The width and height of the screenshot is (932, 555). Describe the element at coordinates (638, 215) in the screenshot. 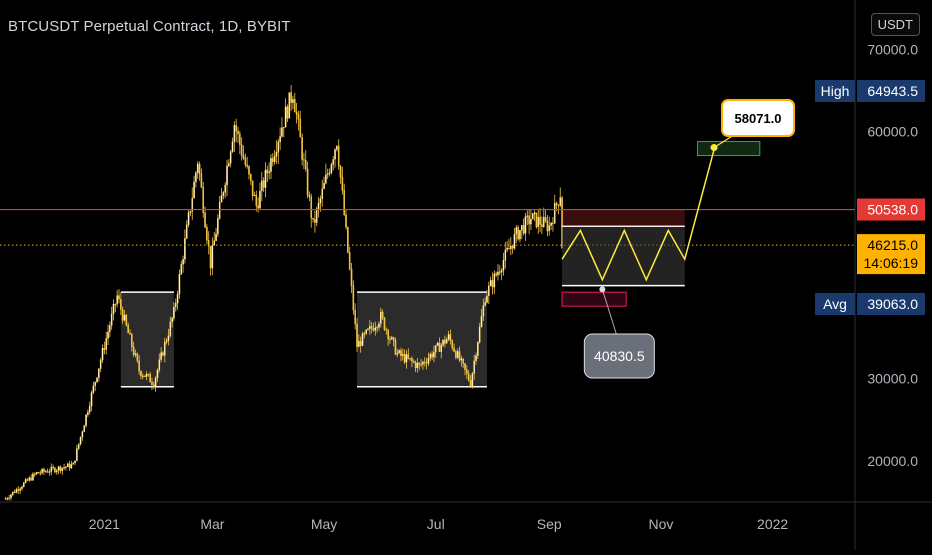

I see `projection-path` at that location.